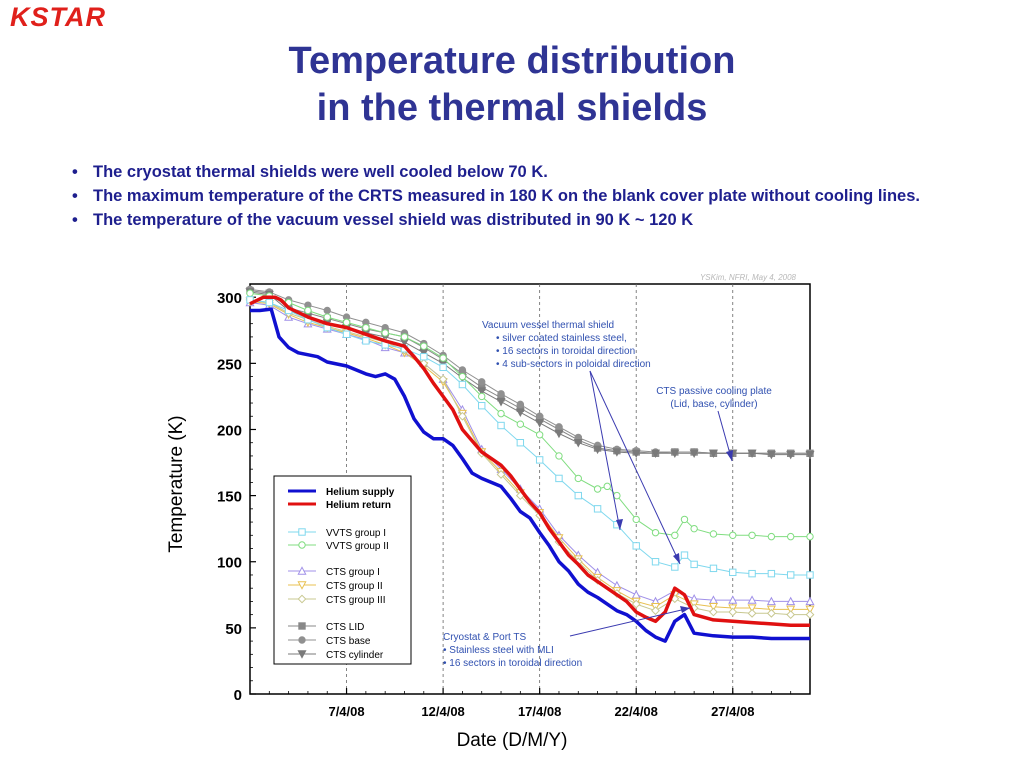  I want to click on legend-label: CTS base, so click(348, 641).